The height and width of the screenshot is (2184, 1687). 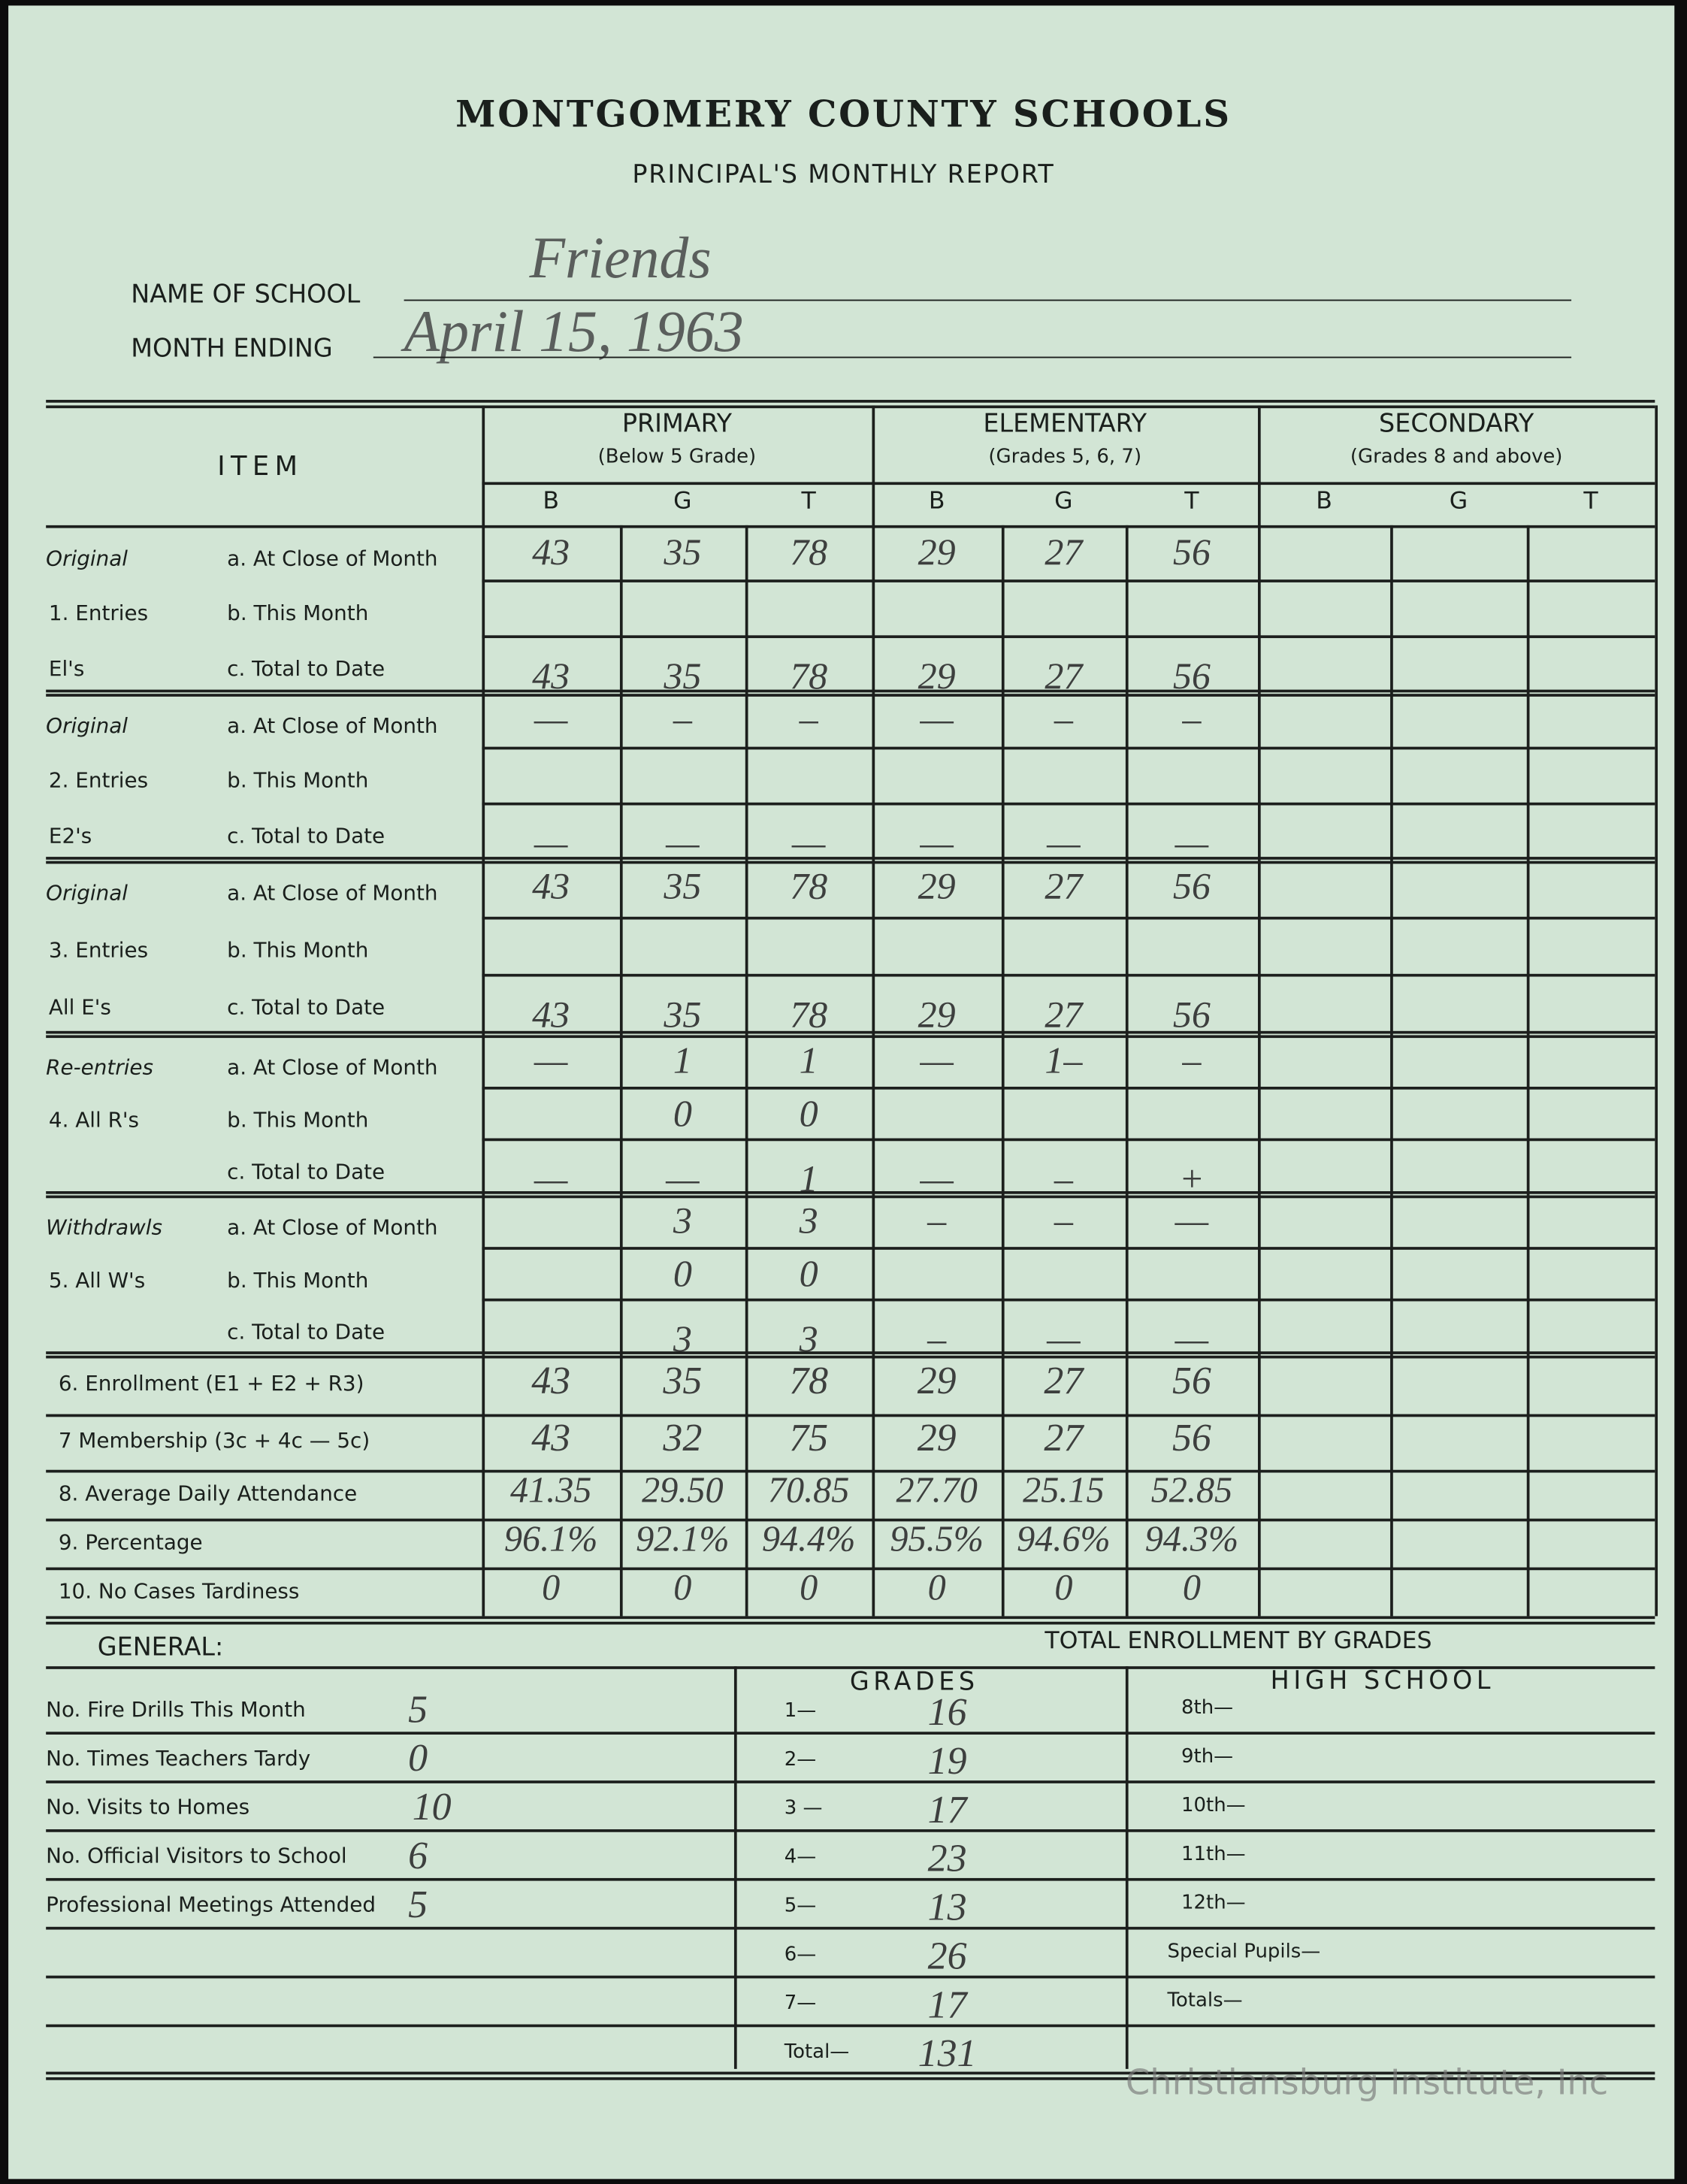 What do you see at coordinates (735, 1867) in the screenshot?
I see `grades-divider` at bounding box center [735, 1867].